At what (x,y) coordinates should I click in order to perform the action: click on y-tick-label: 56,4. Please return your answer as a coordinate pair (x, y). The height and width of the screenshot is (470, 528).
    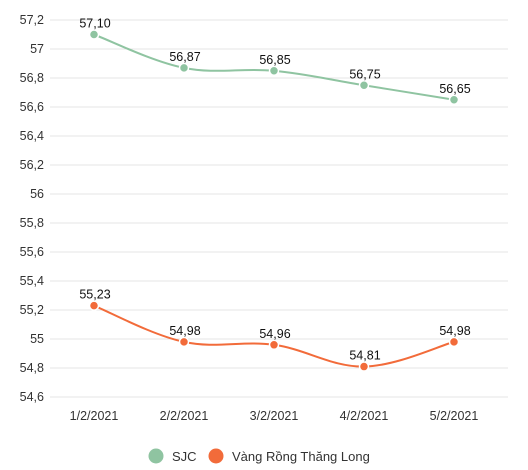
    Looking at the image, I should click on (32, 136).